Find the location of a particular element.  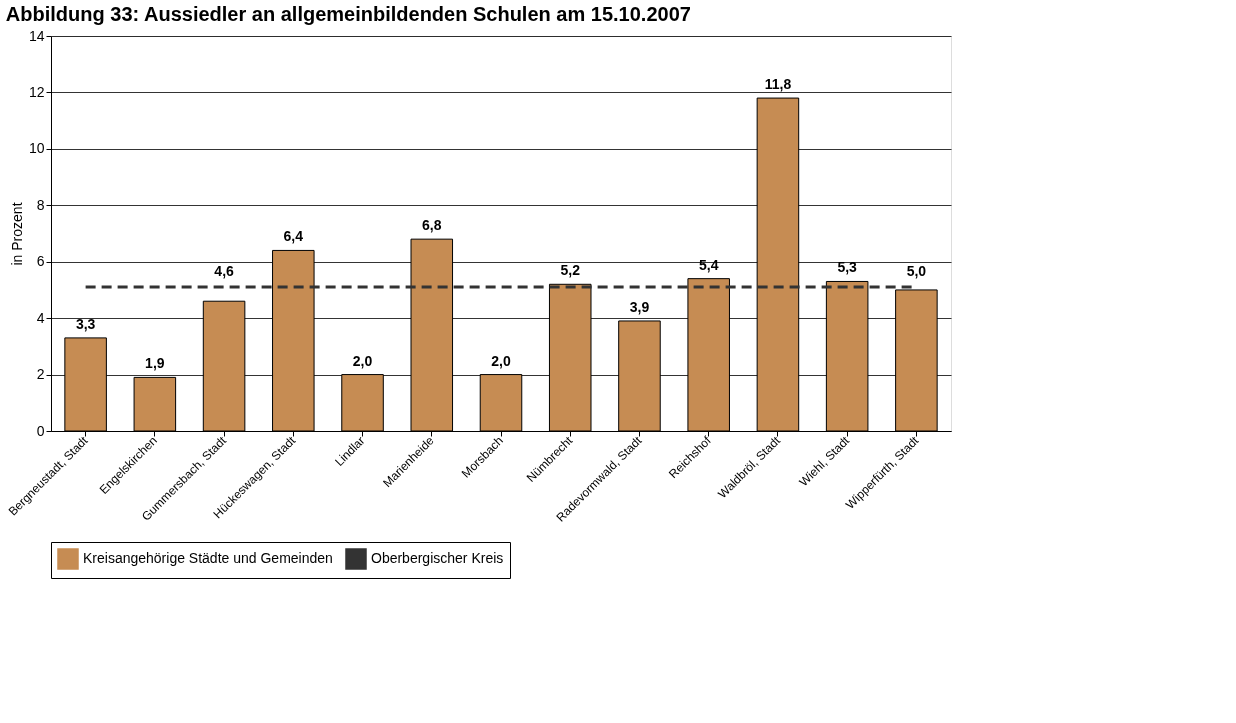

y-tick-label: 0 is located at coordinates (40, 430).